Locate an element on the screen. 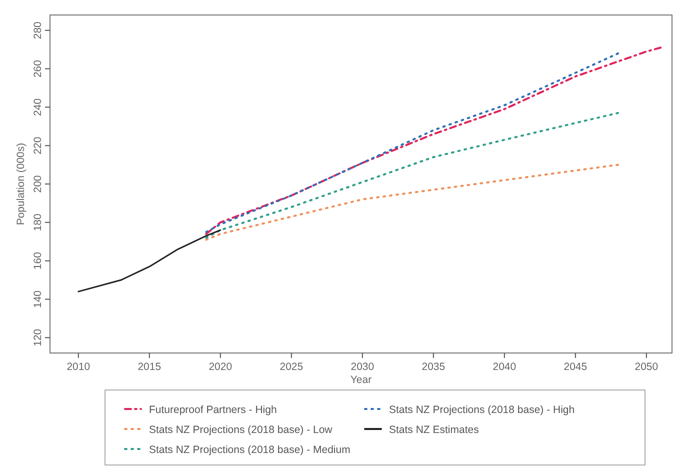  legend-label: Futureproof Partners - High is located at coordinates (213, 410).